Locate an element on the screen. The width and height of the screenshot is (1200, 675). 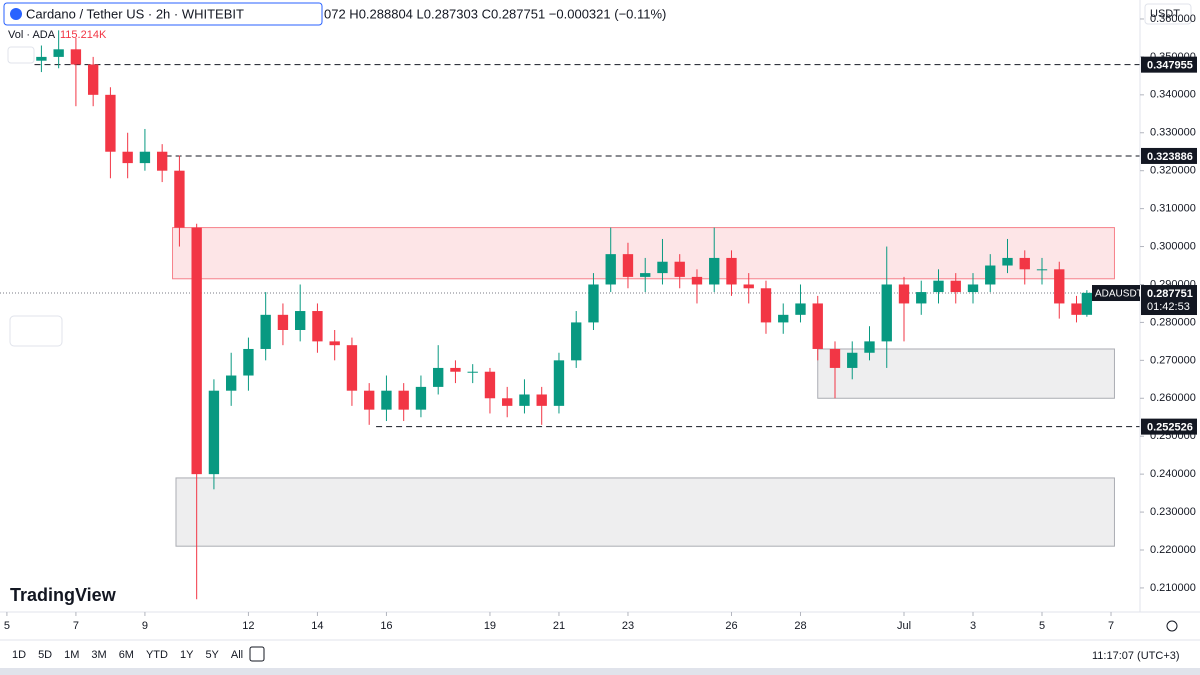
range-button: 5D is located at coordinates (45, 655).